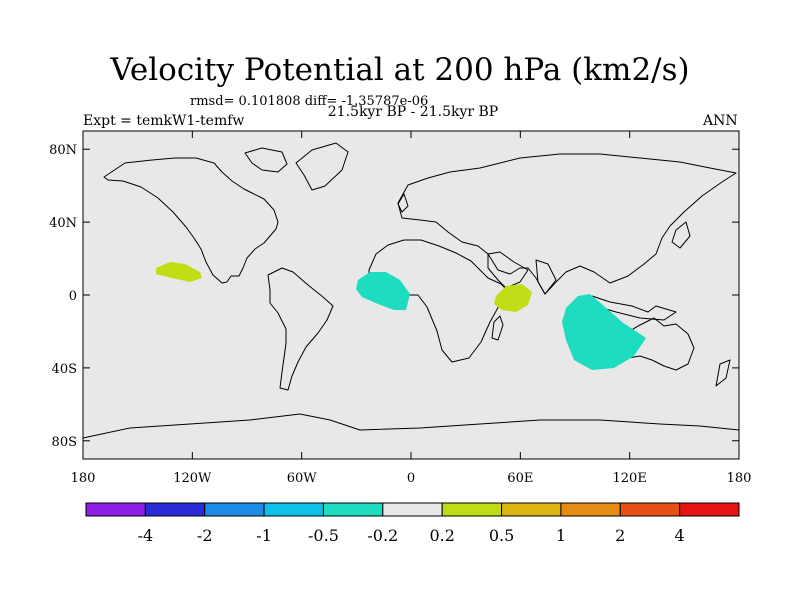 The height and width of the screenshot is (600, 800). I want to click on chart-title: Velocity Potential at 200 hPa (km2/s), so click(400, 70).